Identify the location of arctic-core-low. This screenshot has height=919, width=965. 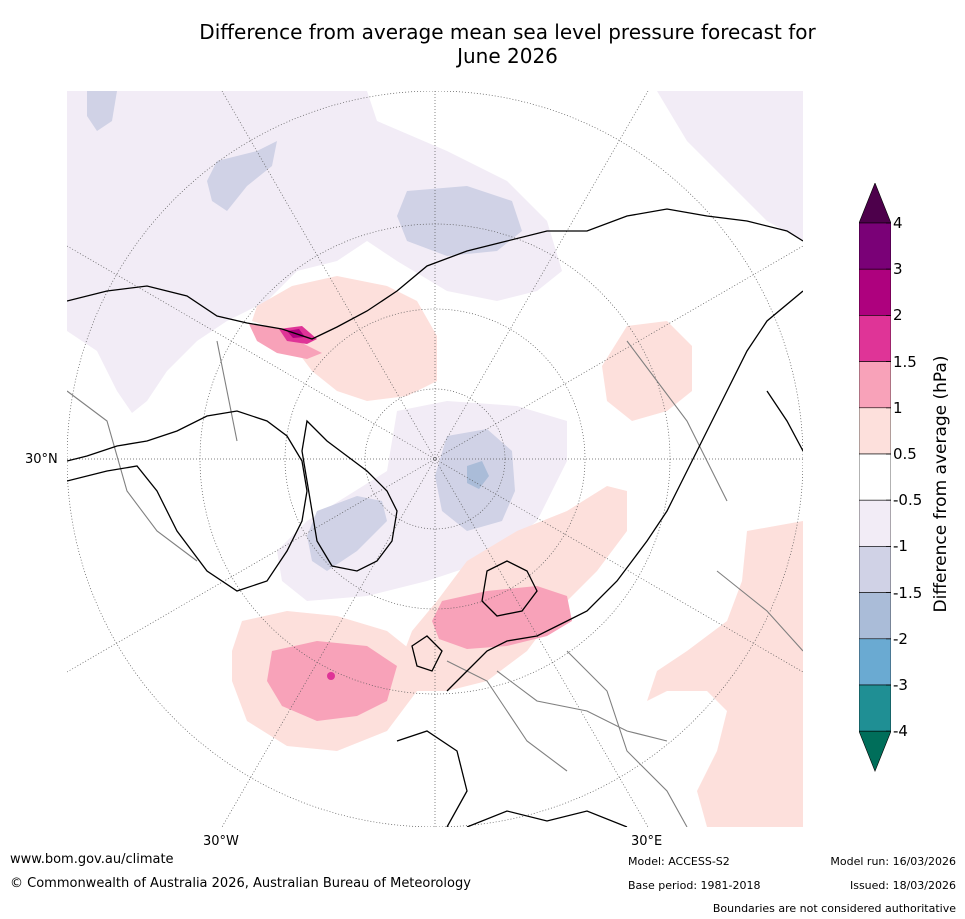
(478, 475).